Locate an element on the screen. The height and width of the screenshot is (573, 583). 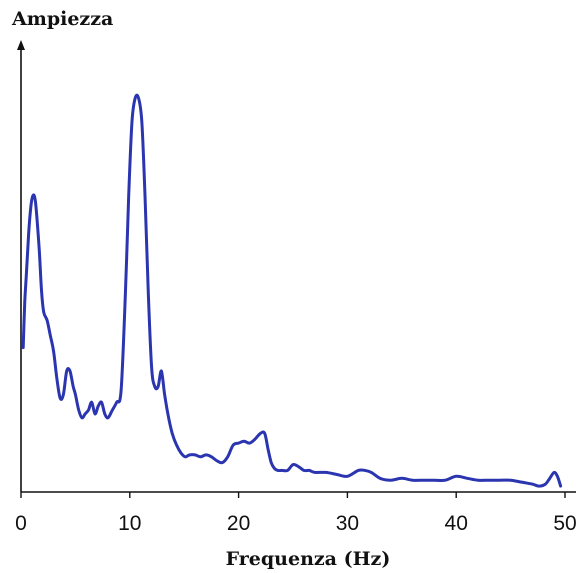
x-tick-label: 50 is located at coordinates (564, 523).